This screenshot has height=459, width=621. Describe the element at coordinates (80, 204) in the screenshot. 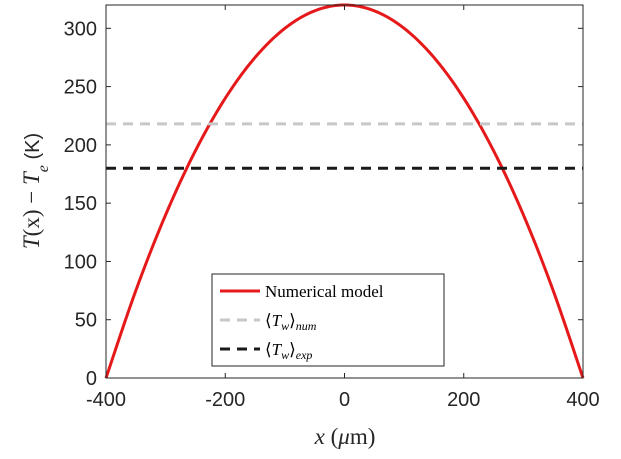

I see `y-tick-label: 150` at that location.